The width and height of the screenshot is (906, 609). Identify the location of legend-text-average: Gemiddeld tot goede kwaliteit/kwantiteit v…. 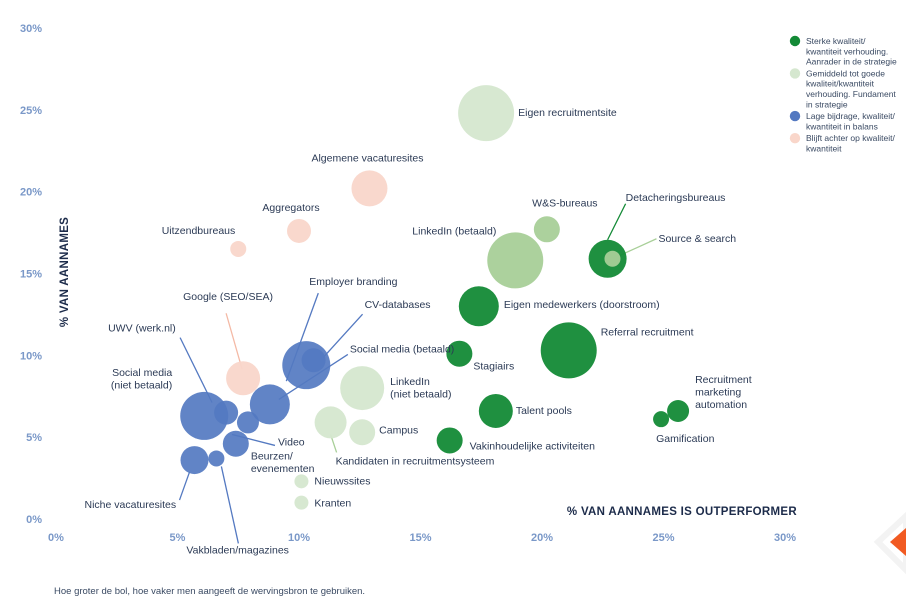
(851, 88).